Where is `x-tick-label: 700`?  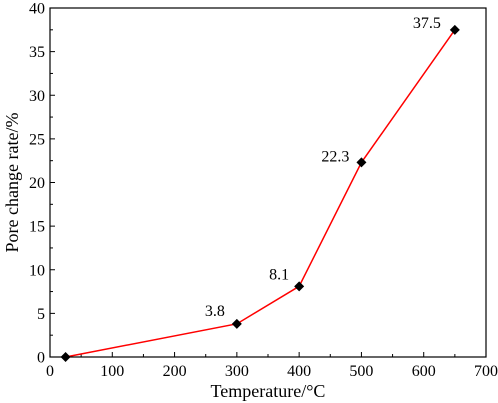 x-tick-label: 700 is located at coordinates (486, 371).